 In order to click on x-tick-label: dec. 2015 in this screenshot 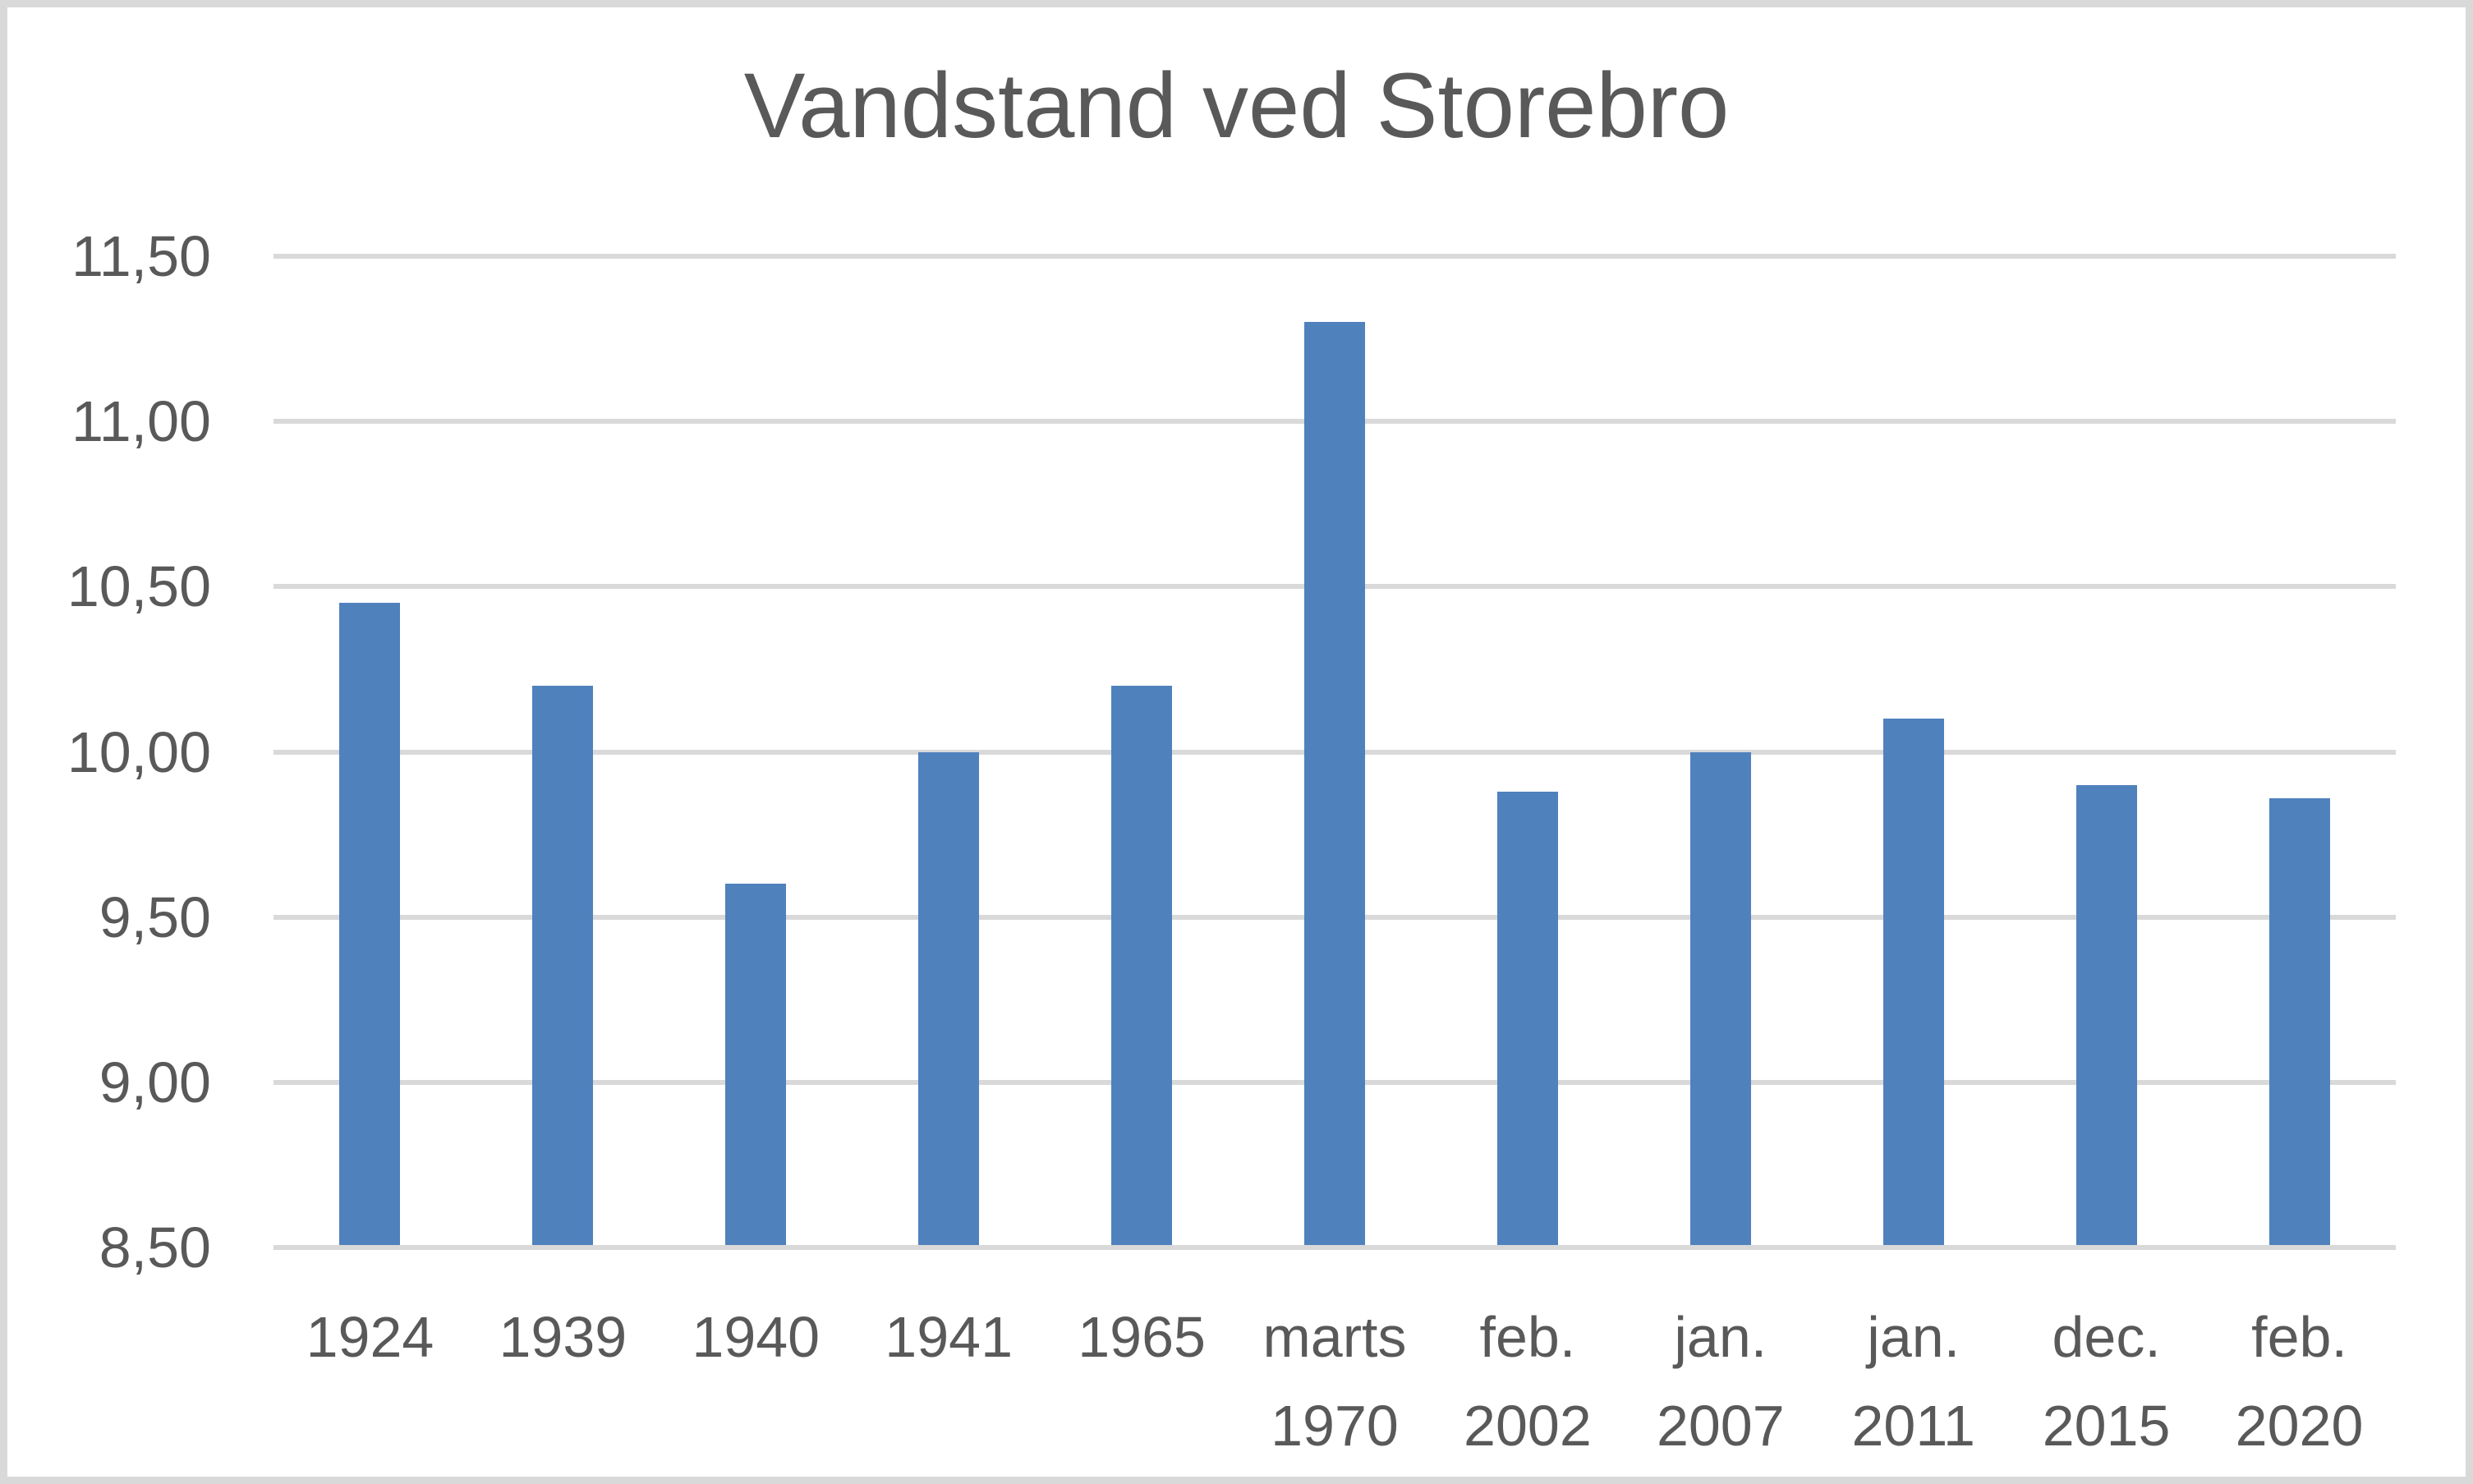, I will do `click(2106, 1381)`.